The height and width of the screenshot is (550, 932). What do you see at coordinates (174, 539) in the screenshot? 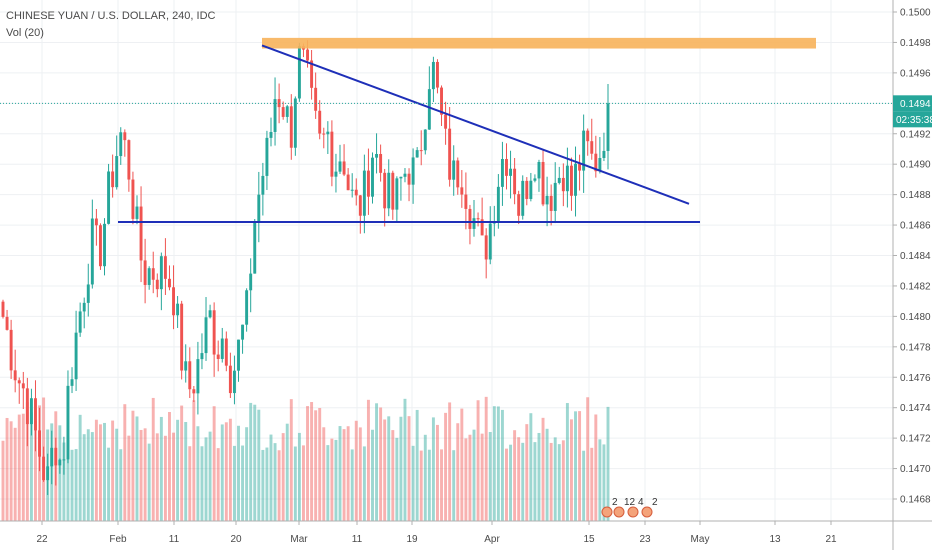
I see `x-tick-label: 11` at bounding box center [174, 539].